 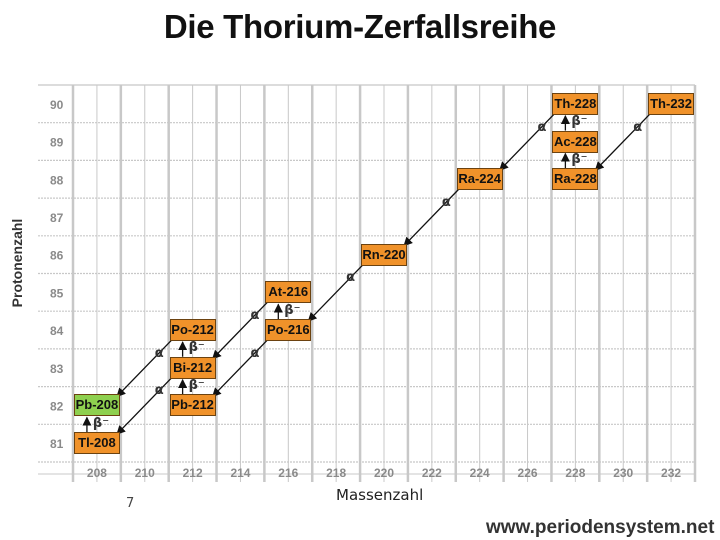 I want to click on source-url: www.periodensystem.net, so click(x=600, y=527).